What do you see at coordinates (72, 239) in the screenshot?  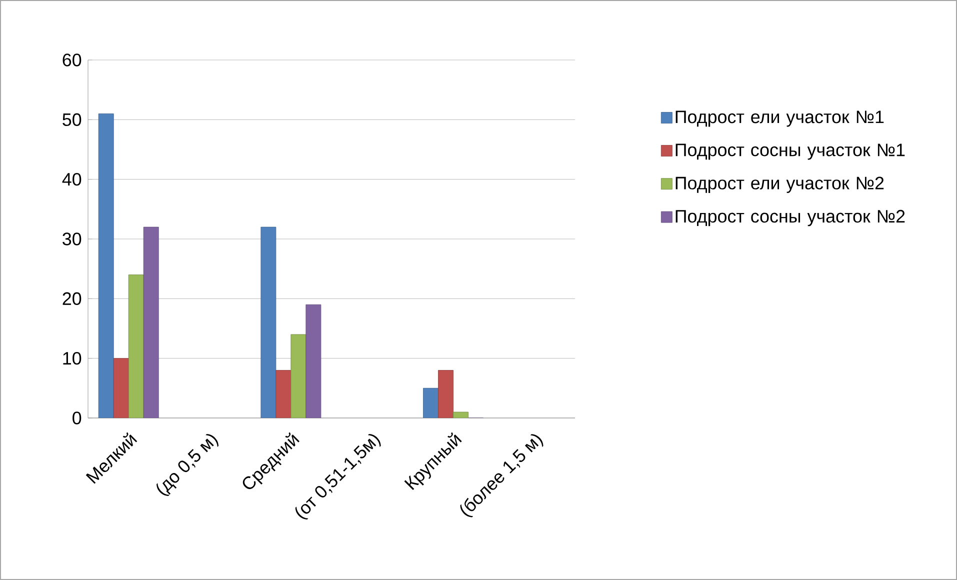 I see `y-tick-label: 30` at bounding box center [72, 239].